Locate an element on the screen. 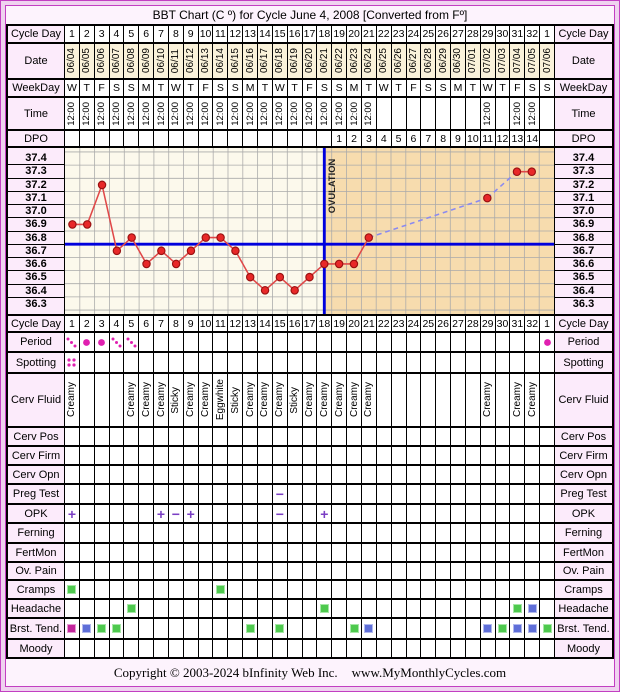  dpo-value: 8 is located at coordinates (443, 138).